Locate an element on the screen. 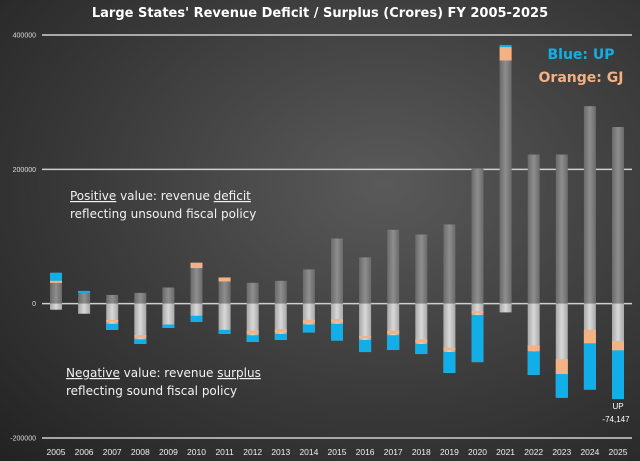  x-tick-label: 2017 is located at coordinates (393, 452).